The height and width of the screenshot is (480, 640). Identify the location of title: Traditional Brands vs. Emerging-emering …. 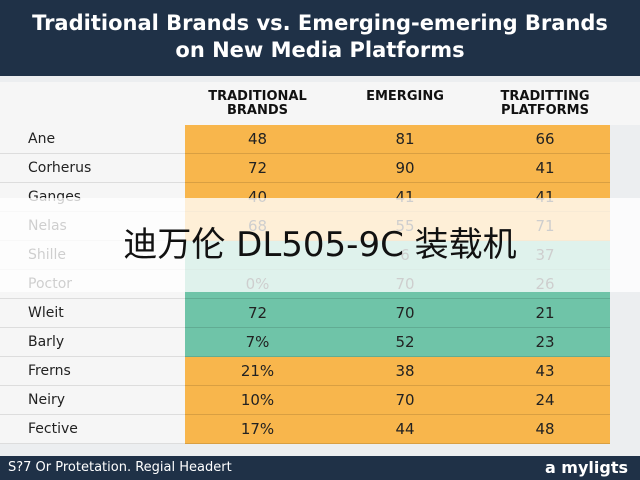
(320, 23).